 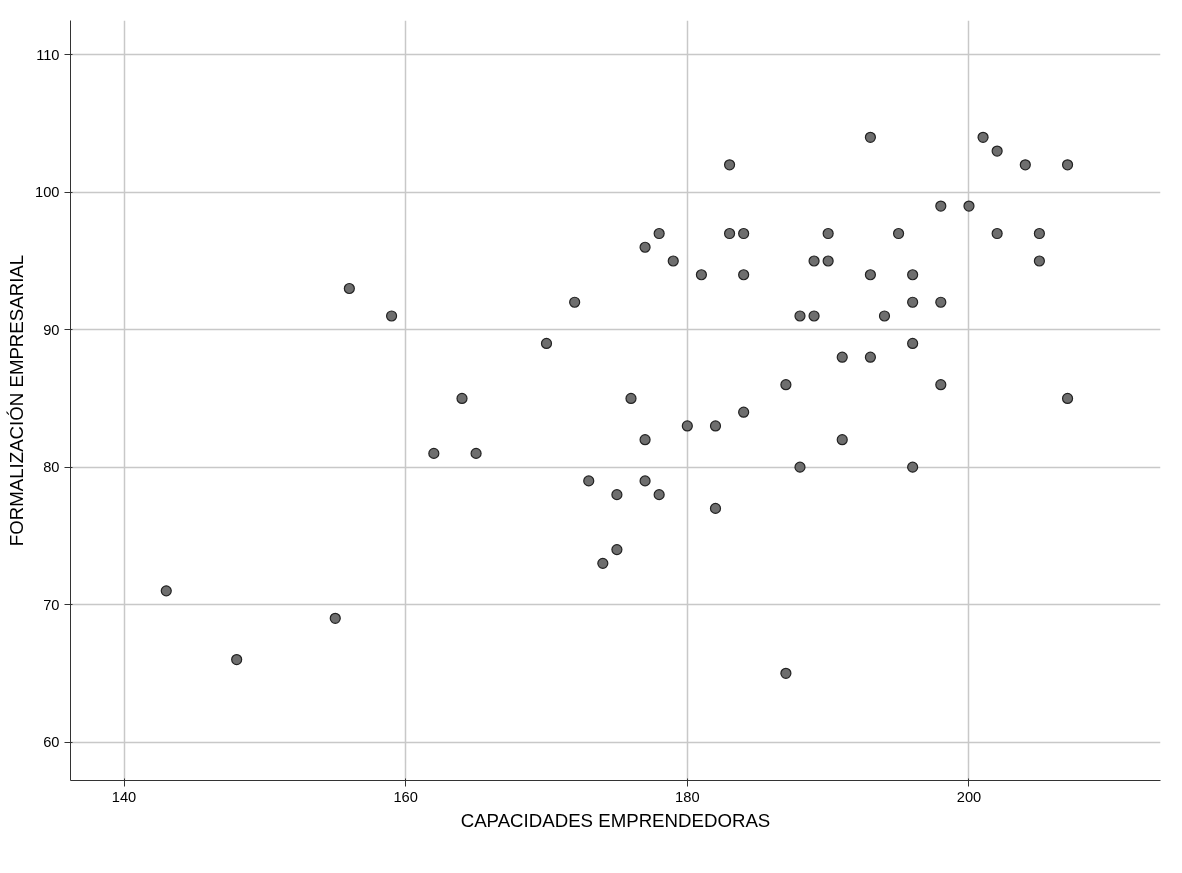 What do you see at coordinates (51, 742) in the screenshot?
I see `y-tick-label: 60` at bounding box center [51, 742].